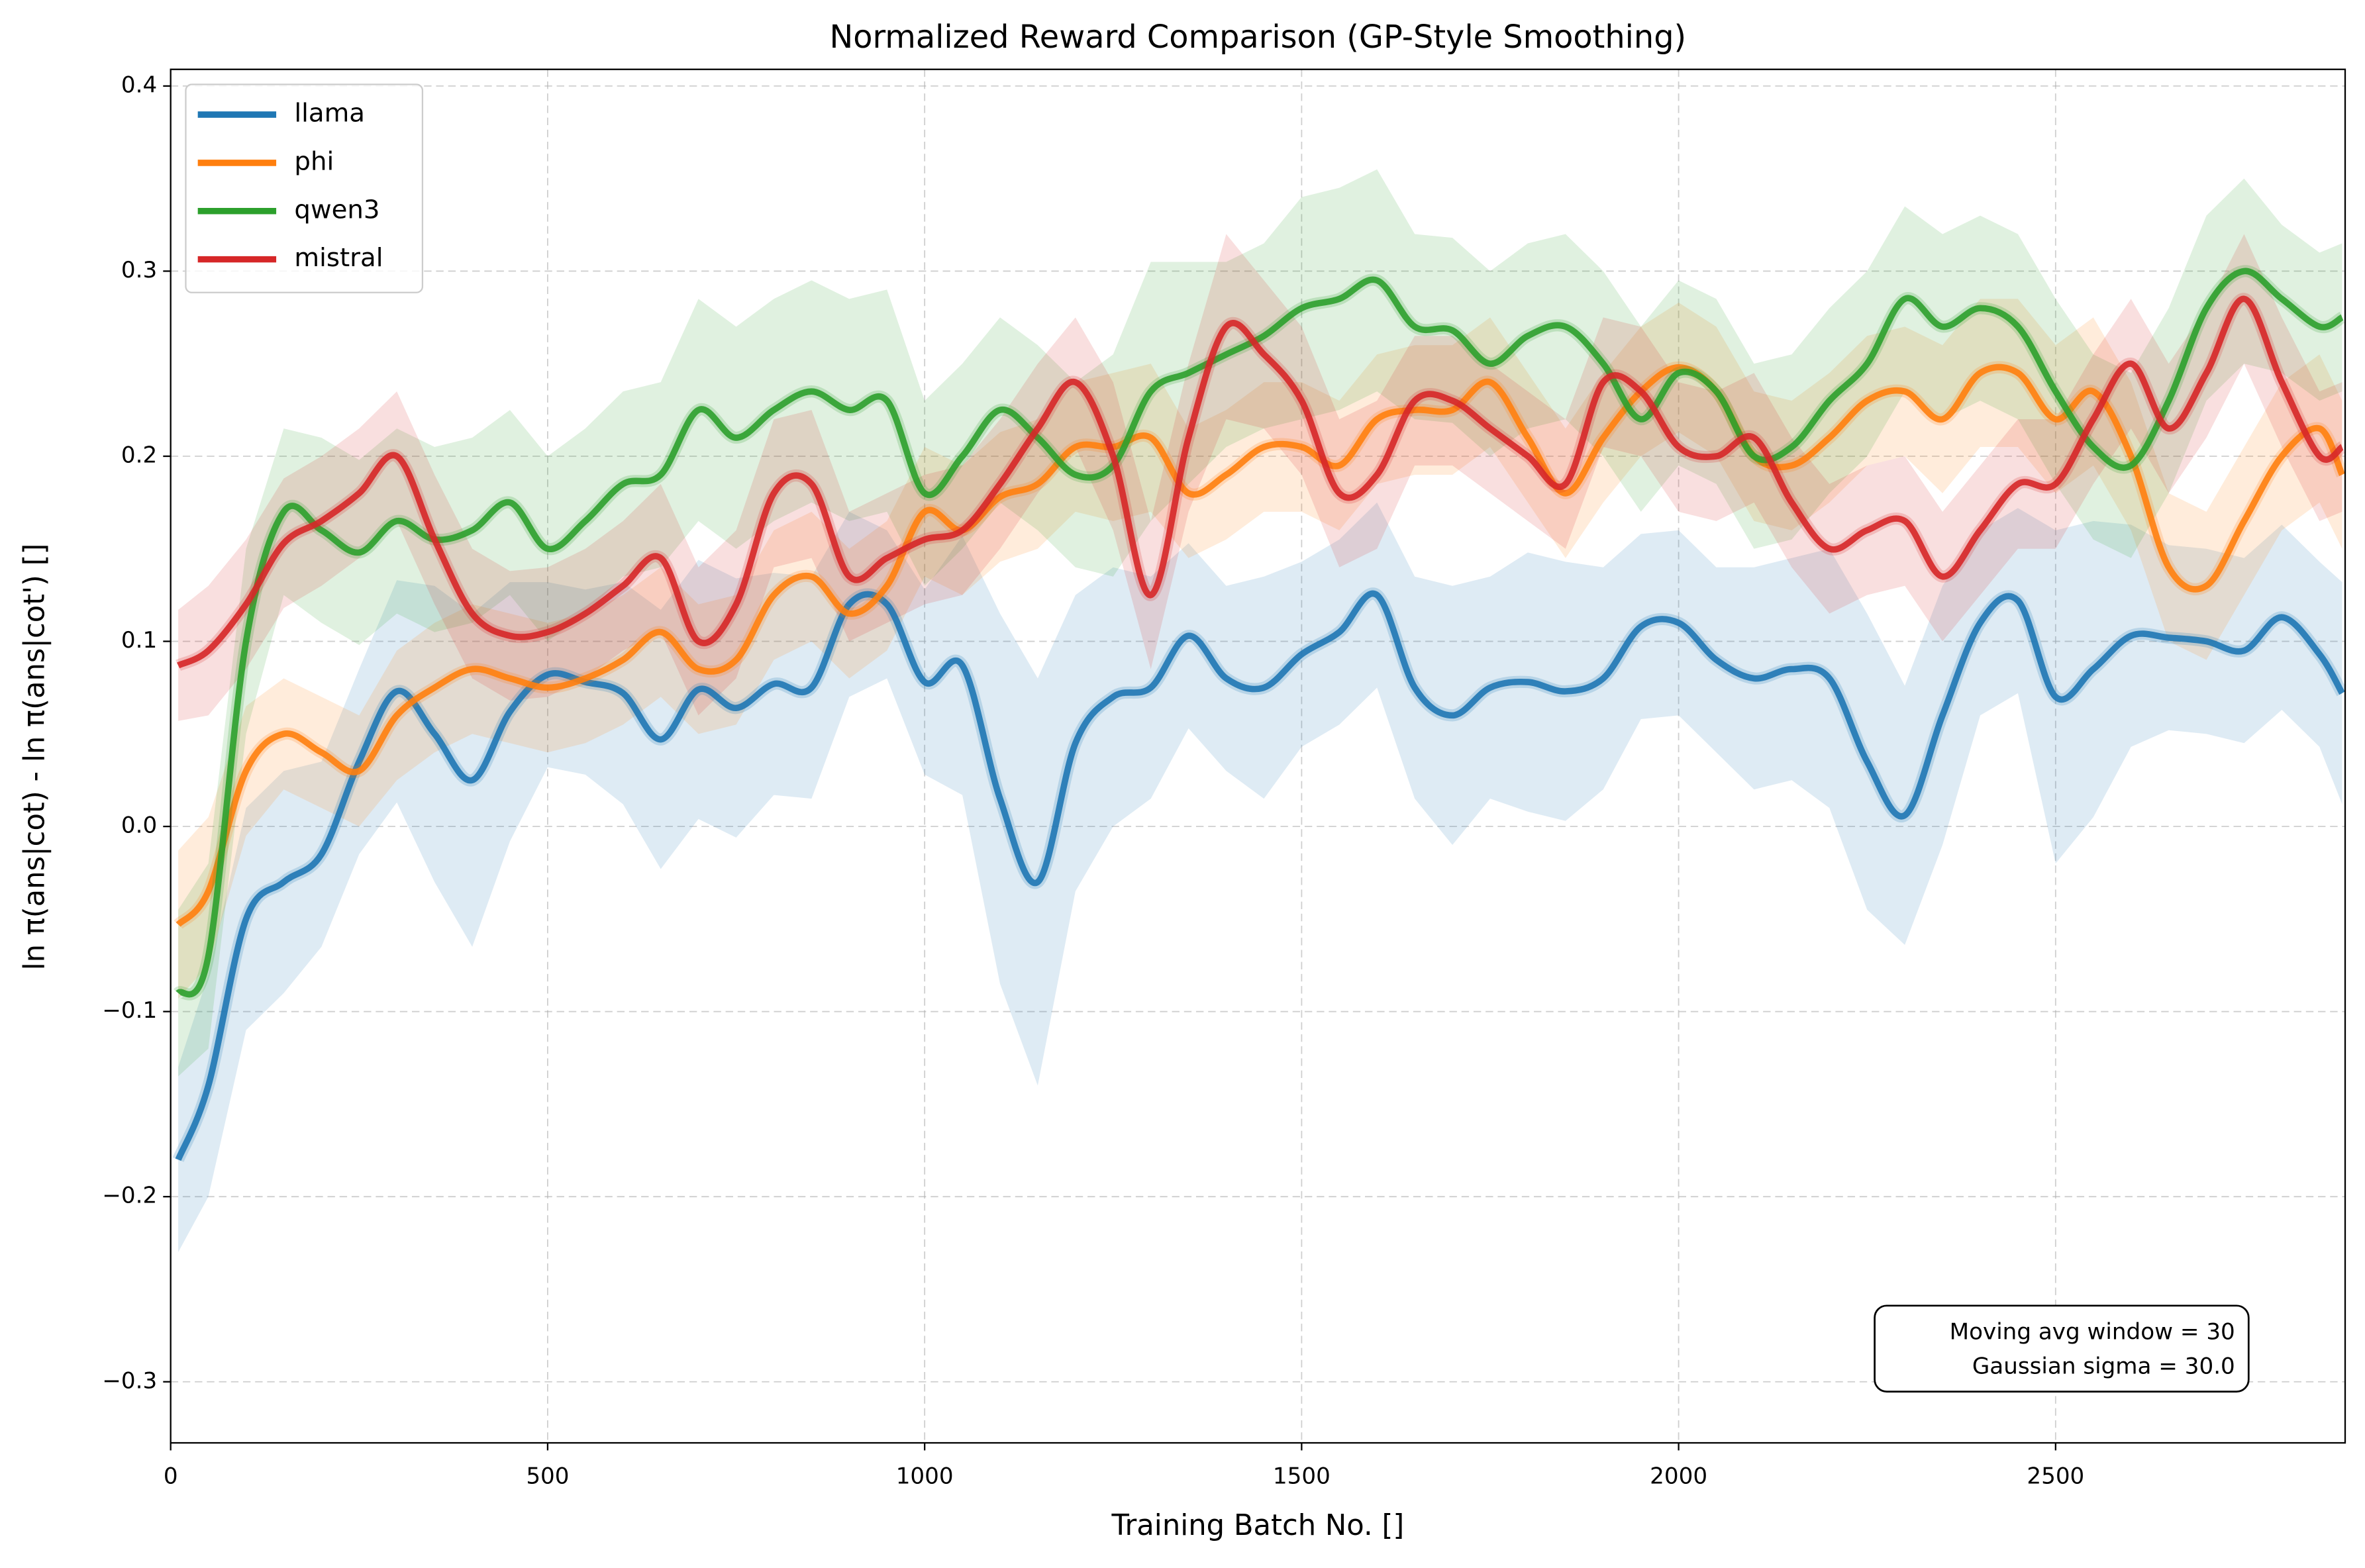  What do you see at coordinates (139, 455) in the screenshot?
I see `y-tick-label: 0.2` at bounding box center [139, 455].